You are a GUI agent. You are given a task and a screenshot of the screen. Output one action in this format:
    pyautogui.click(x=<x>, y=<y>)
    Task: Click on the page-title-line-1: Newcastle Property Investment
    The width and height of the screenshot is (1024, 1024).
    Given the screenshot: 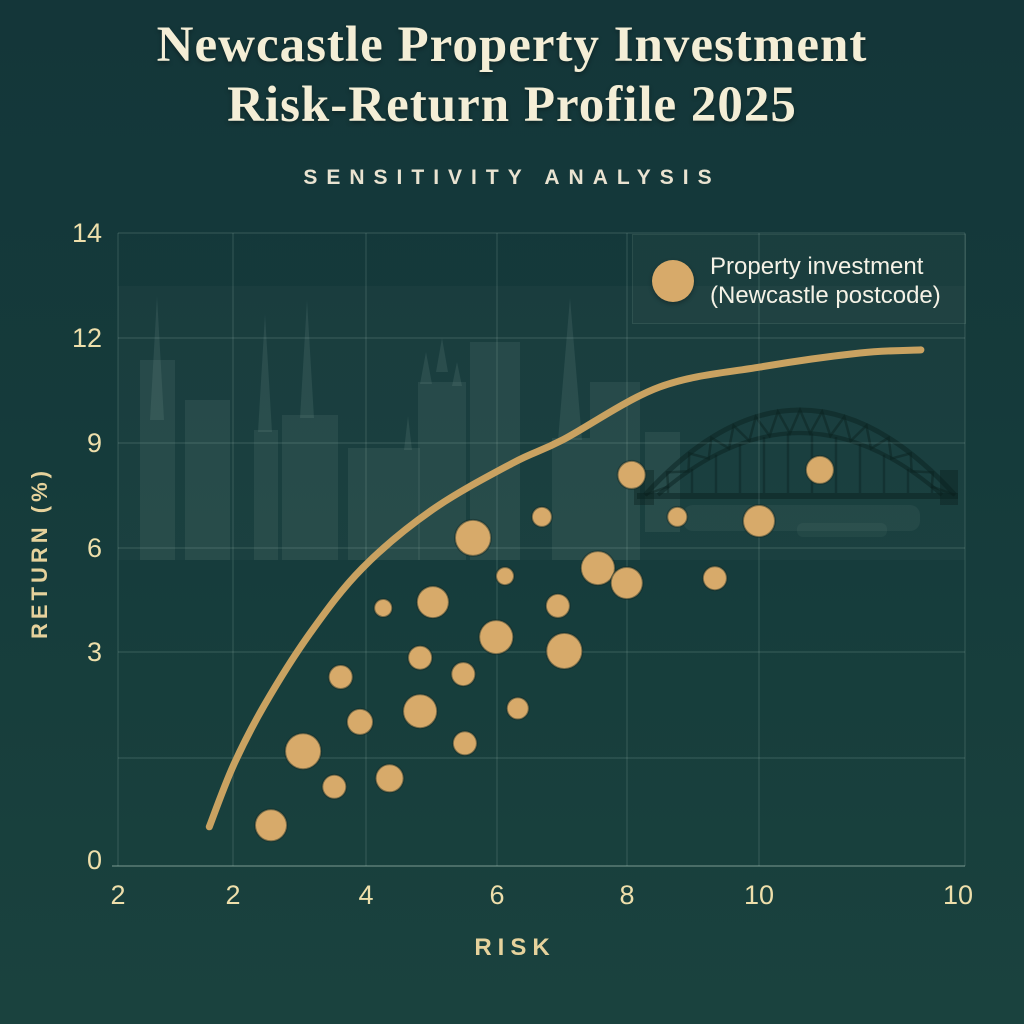 What is the action you would take?
    pyautogui.click(x=512, y=45)
    